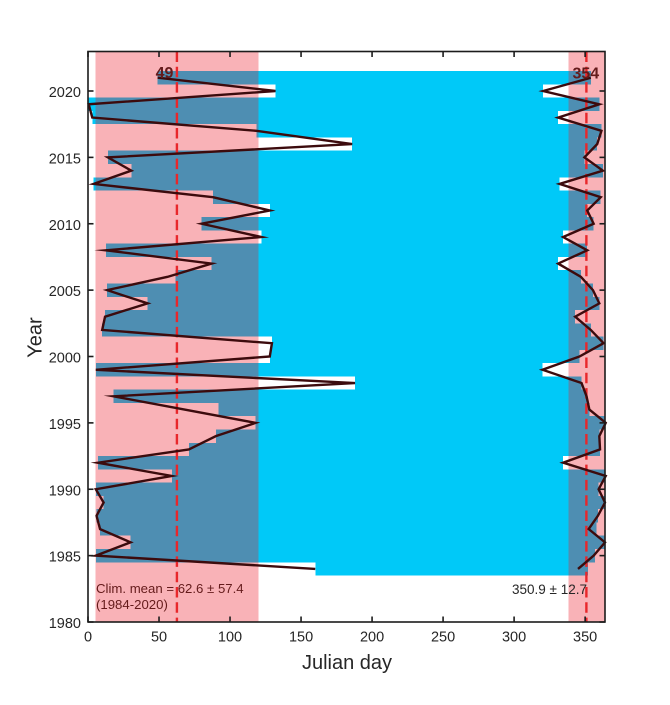  I want to click on svg-text: 2005, so click(65, 292).